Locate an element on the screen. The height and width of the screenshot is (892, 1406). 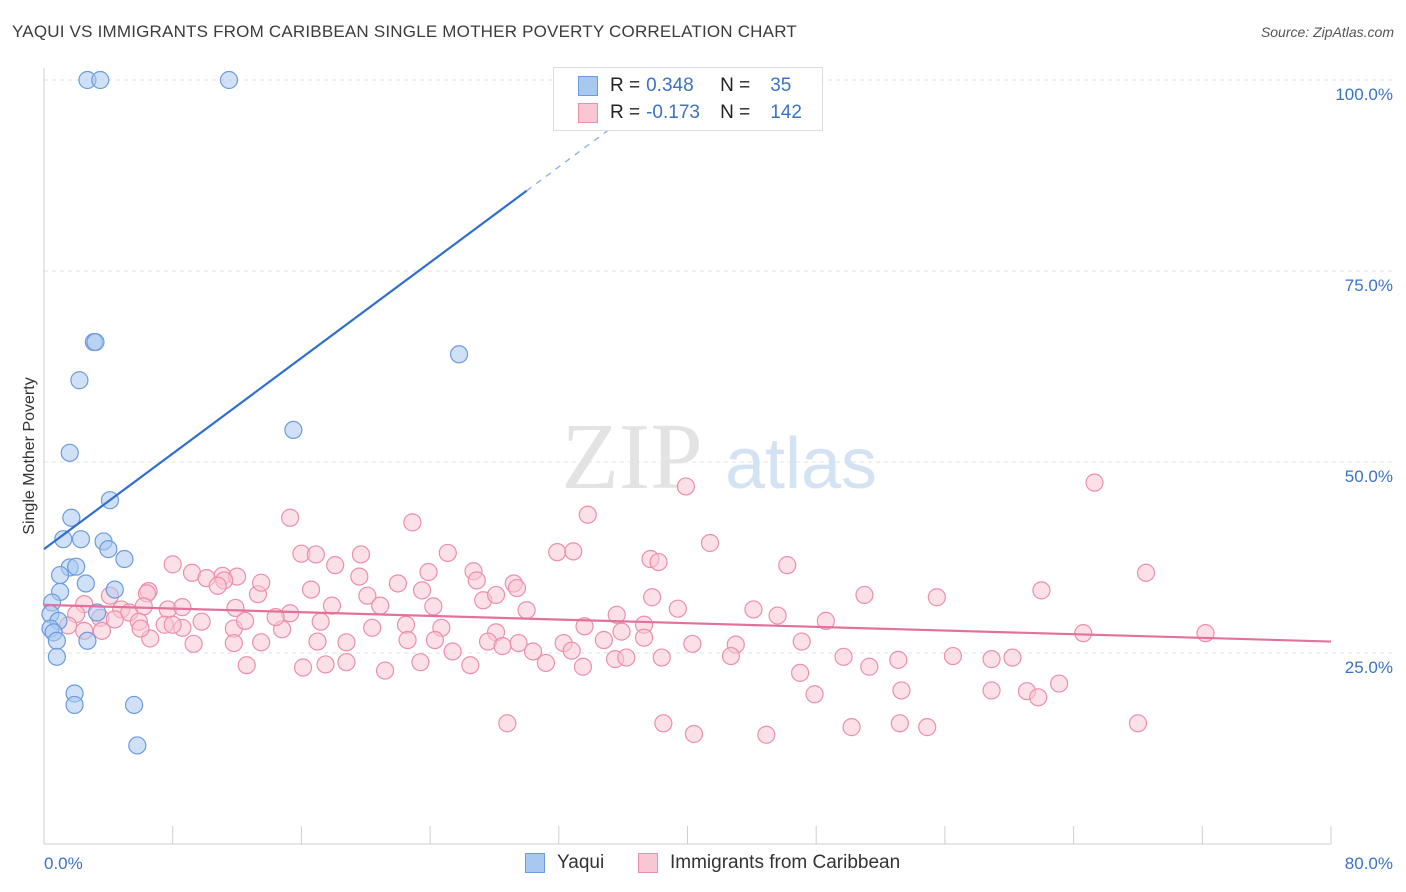
y-tick-label: 25.0% is located at coordinates (1369, 667).